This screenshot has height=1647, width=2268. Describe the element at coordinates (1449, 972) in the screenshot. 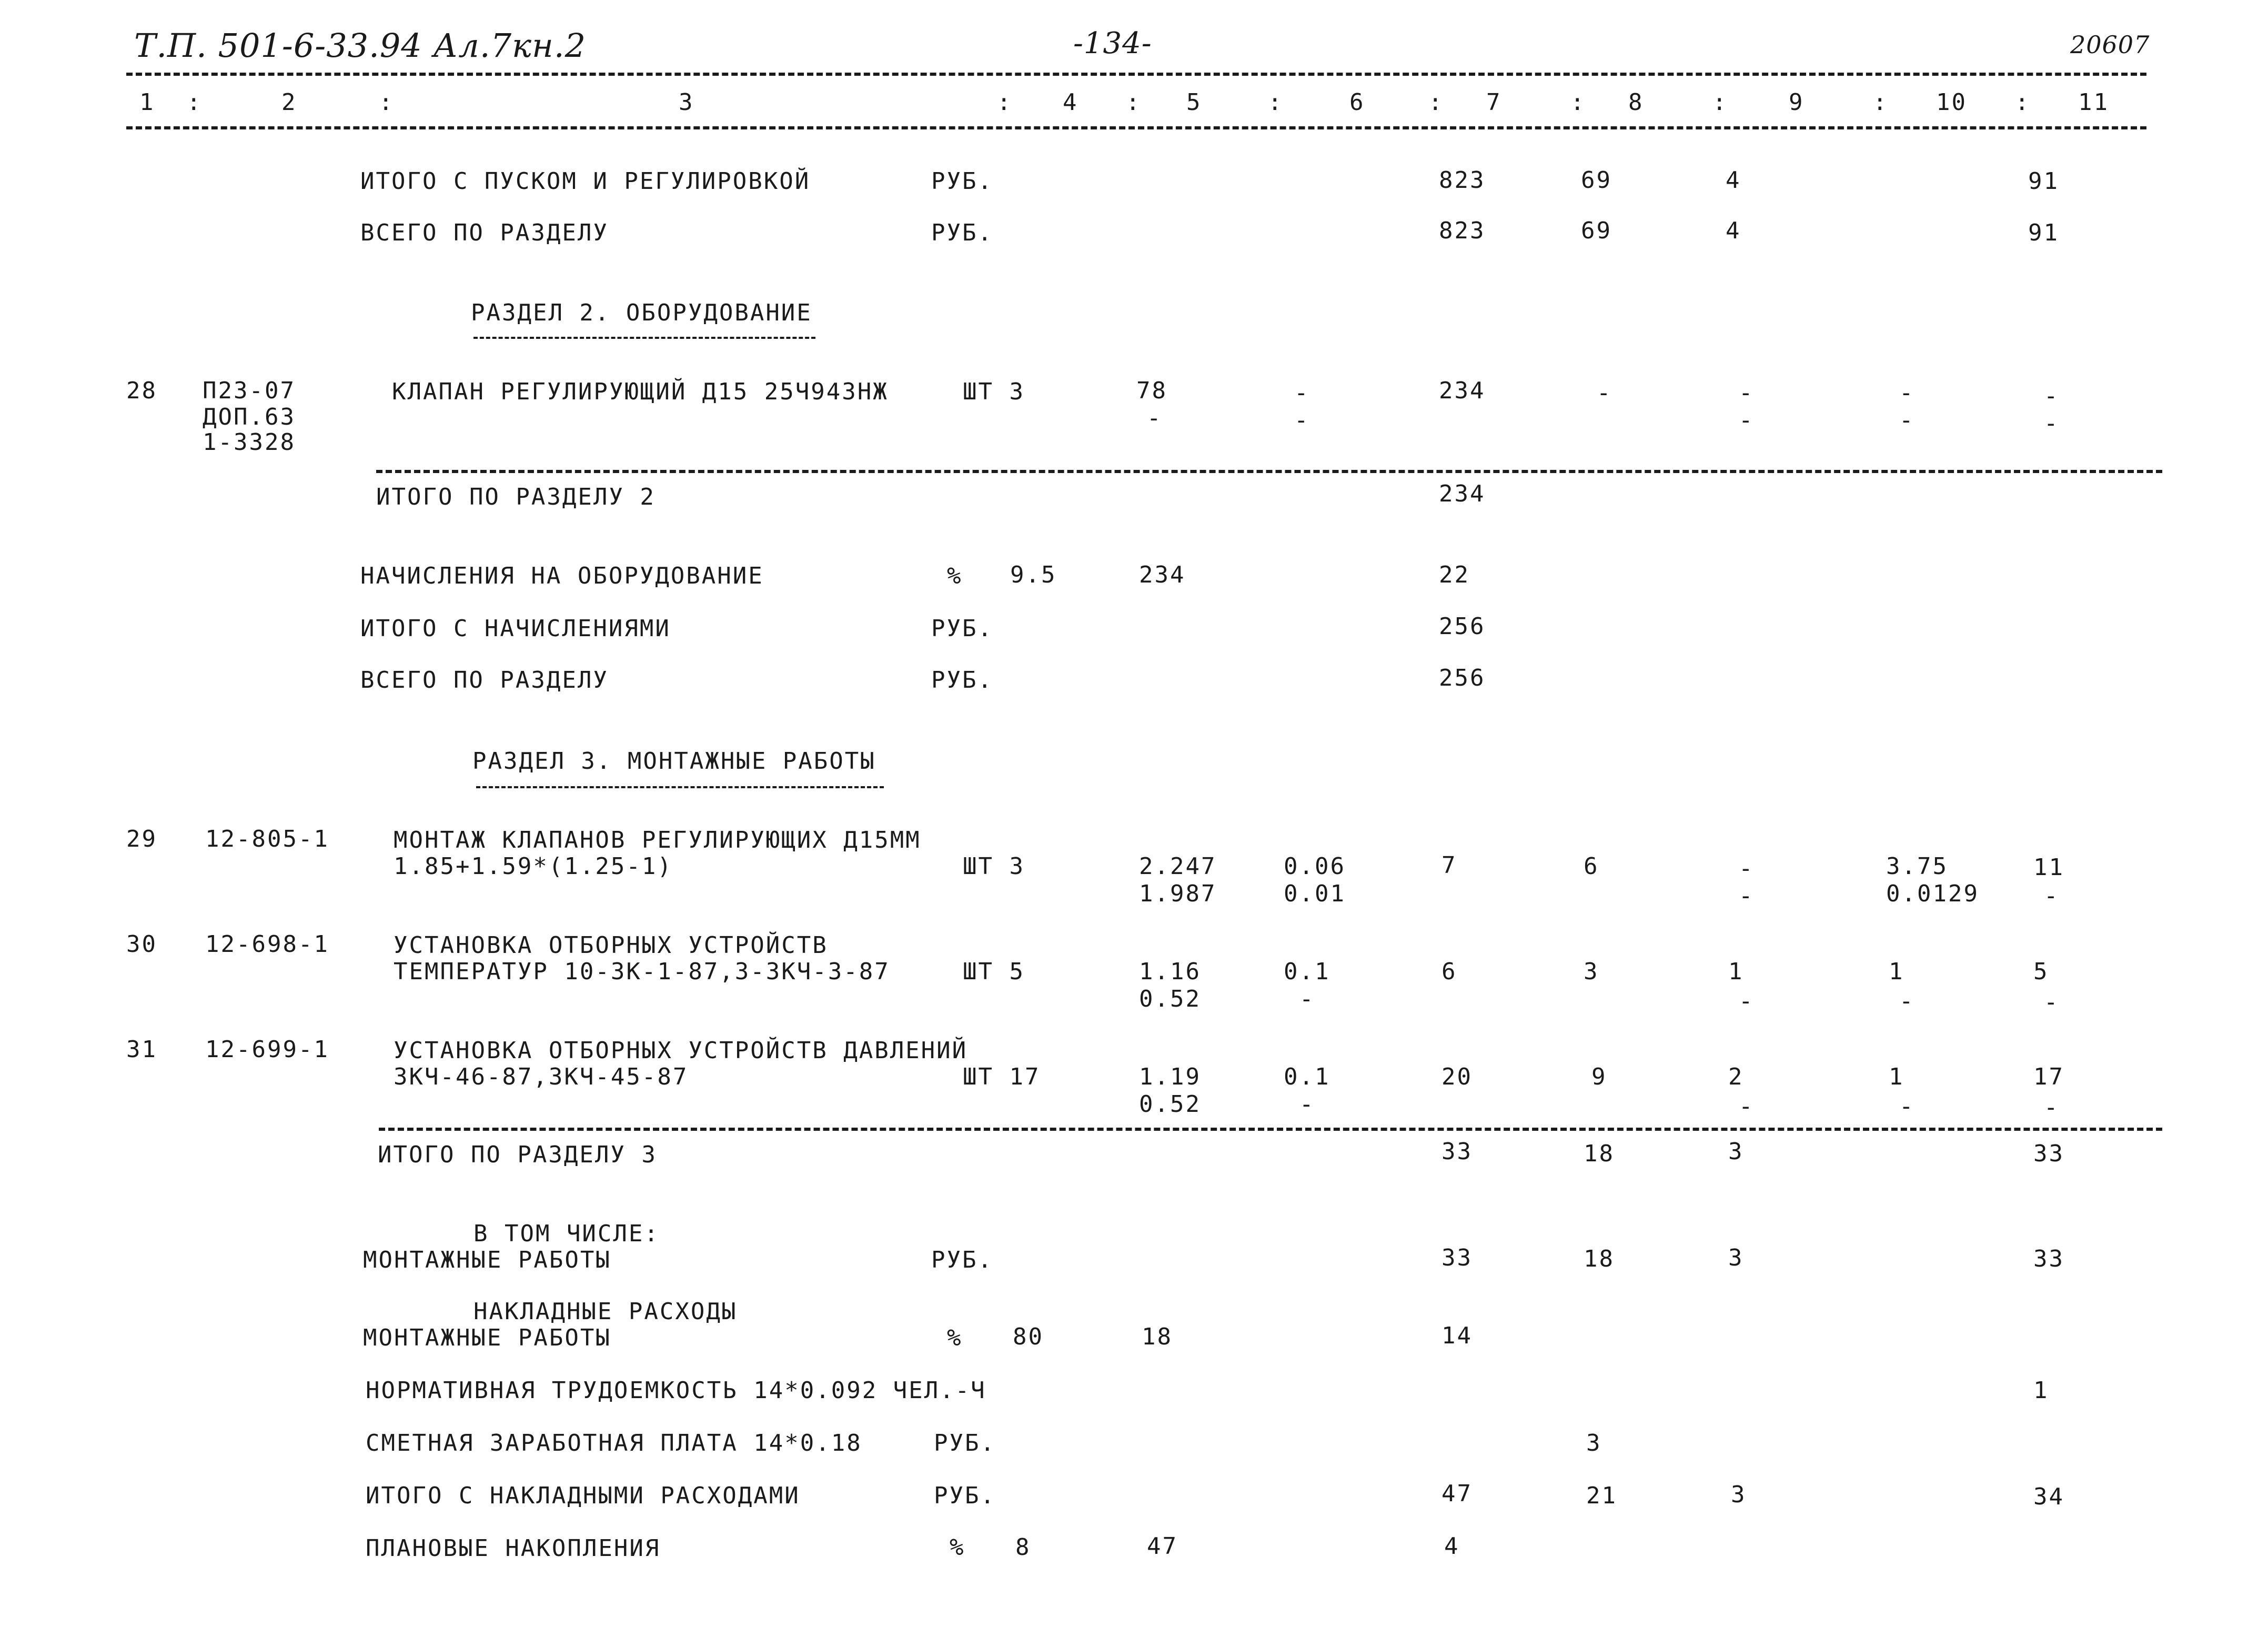

I see `cell-col7: 6` at that location.